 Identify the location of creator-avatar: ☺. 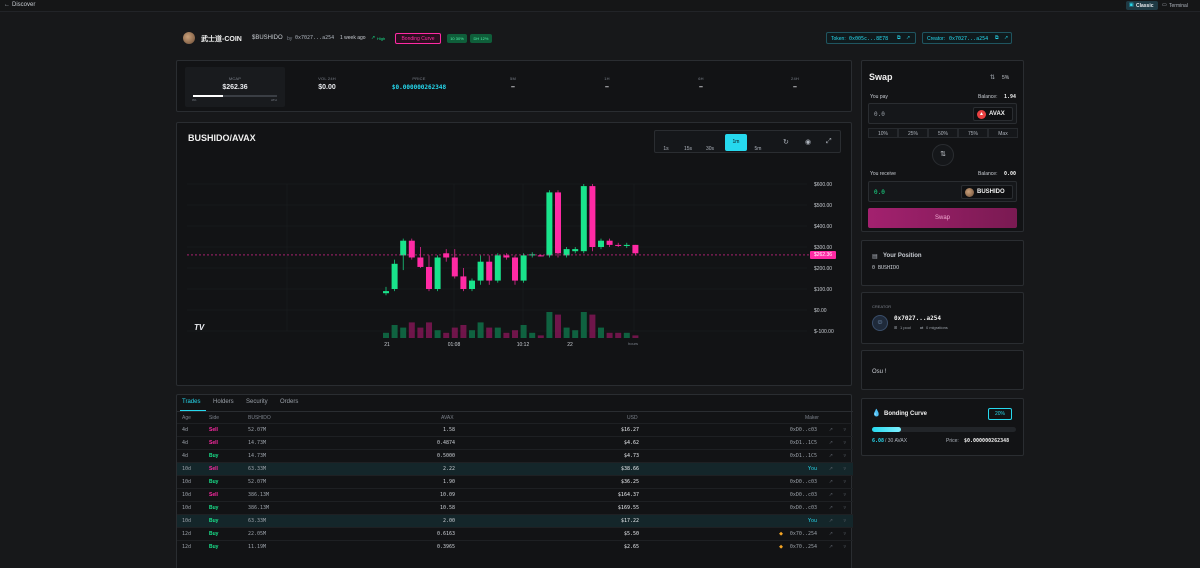
(880, 323).